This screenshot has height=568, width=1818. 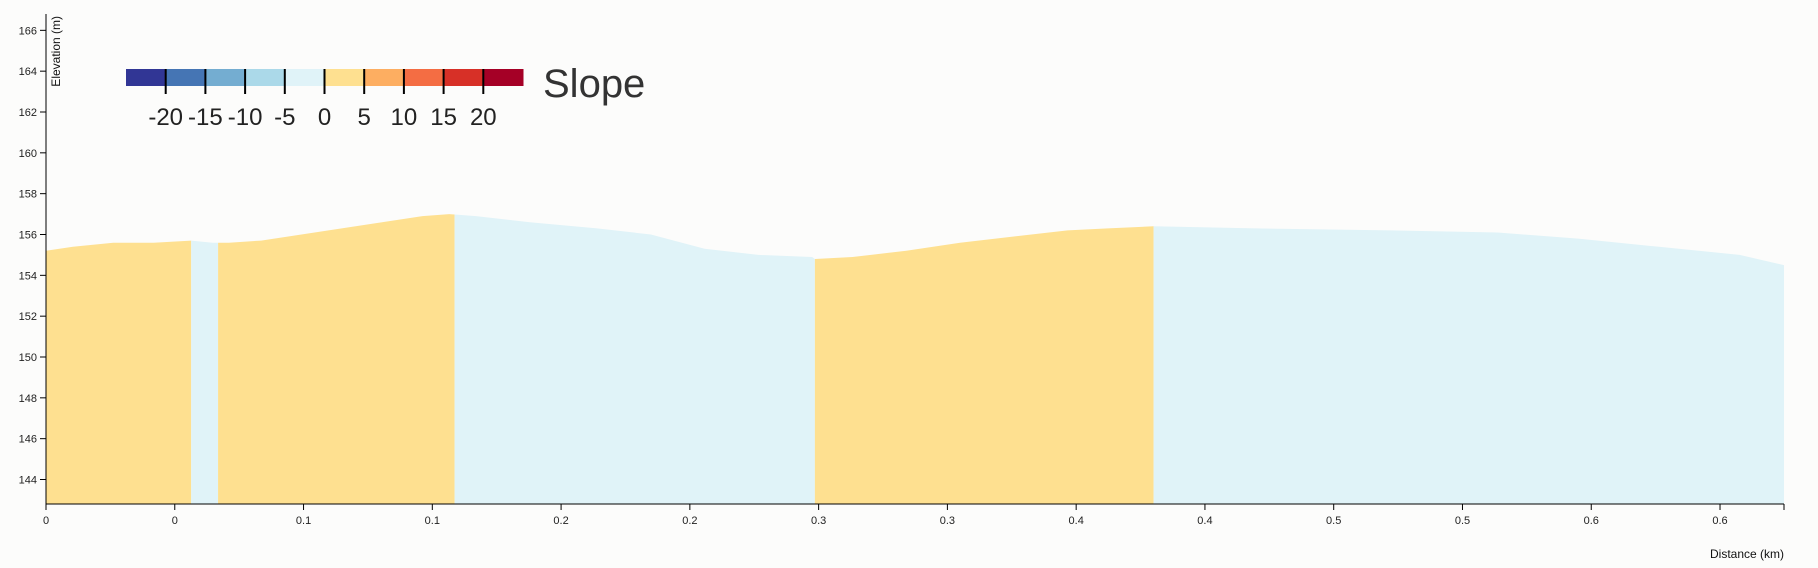 I want to click on legend-tick-label: 15, so click(x=443, y=117).